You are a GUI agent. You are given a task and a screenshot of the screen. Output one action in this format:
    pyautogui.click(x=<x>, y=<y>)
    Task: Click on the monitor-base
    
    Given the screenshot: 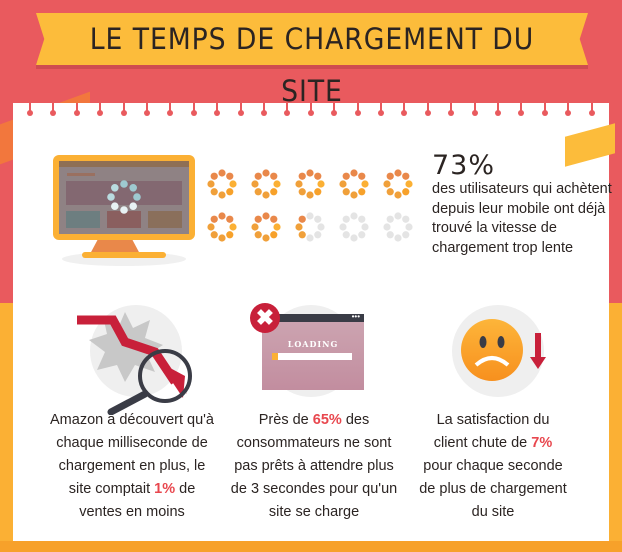 What is the action you would take?
    pyautogui.click(x=124, y=255)
    